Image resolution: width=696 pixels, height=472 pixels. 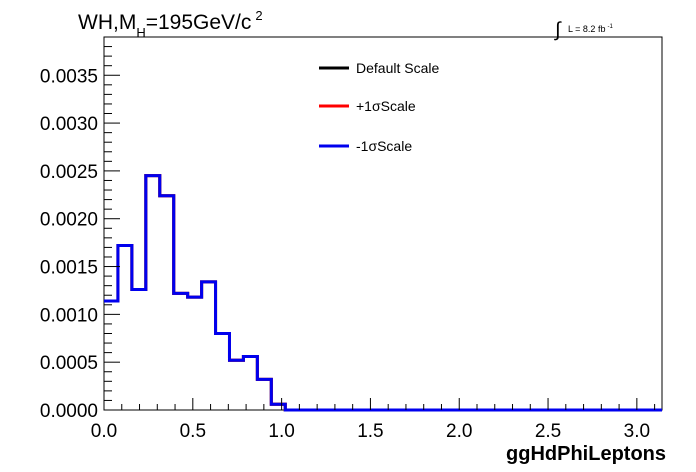 What do you see at coordinates (193, 431) in the screenshot?
I see `x-tick-label: 0.5` at bounding box center [193, 431].